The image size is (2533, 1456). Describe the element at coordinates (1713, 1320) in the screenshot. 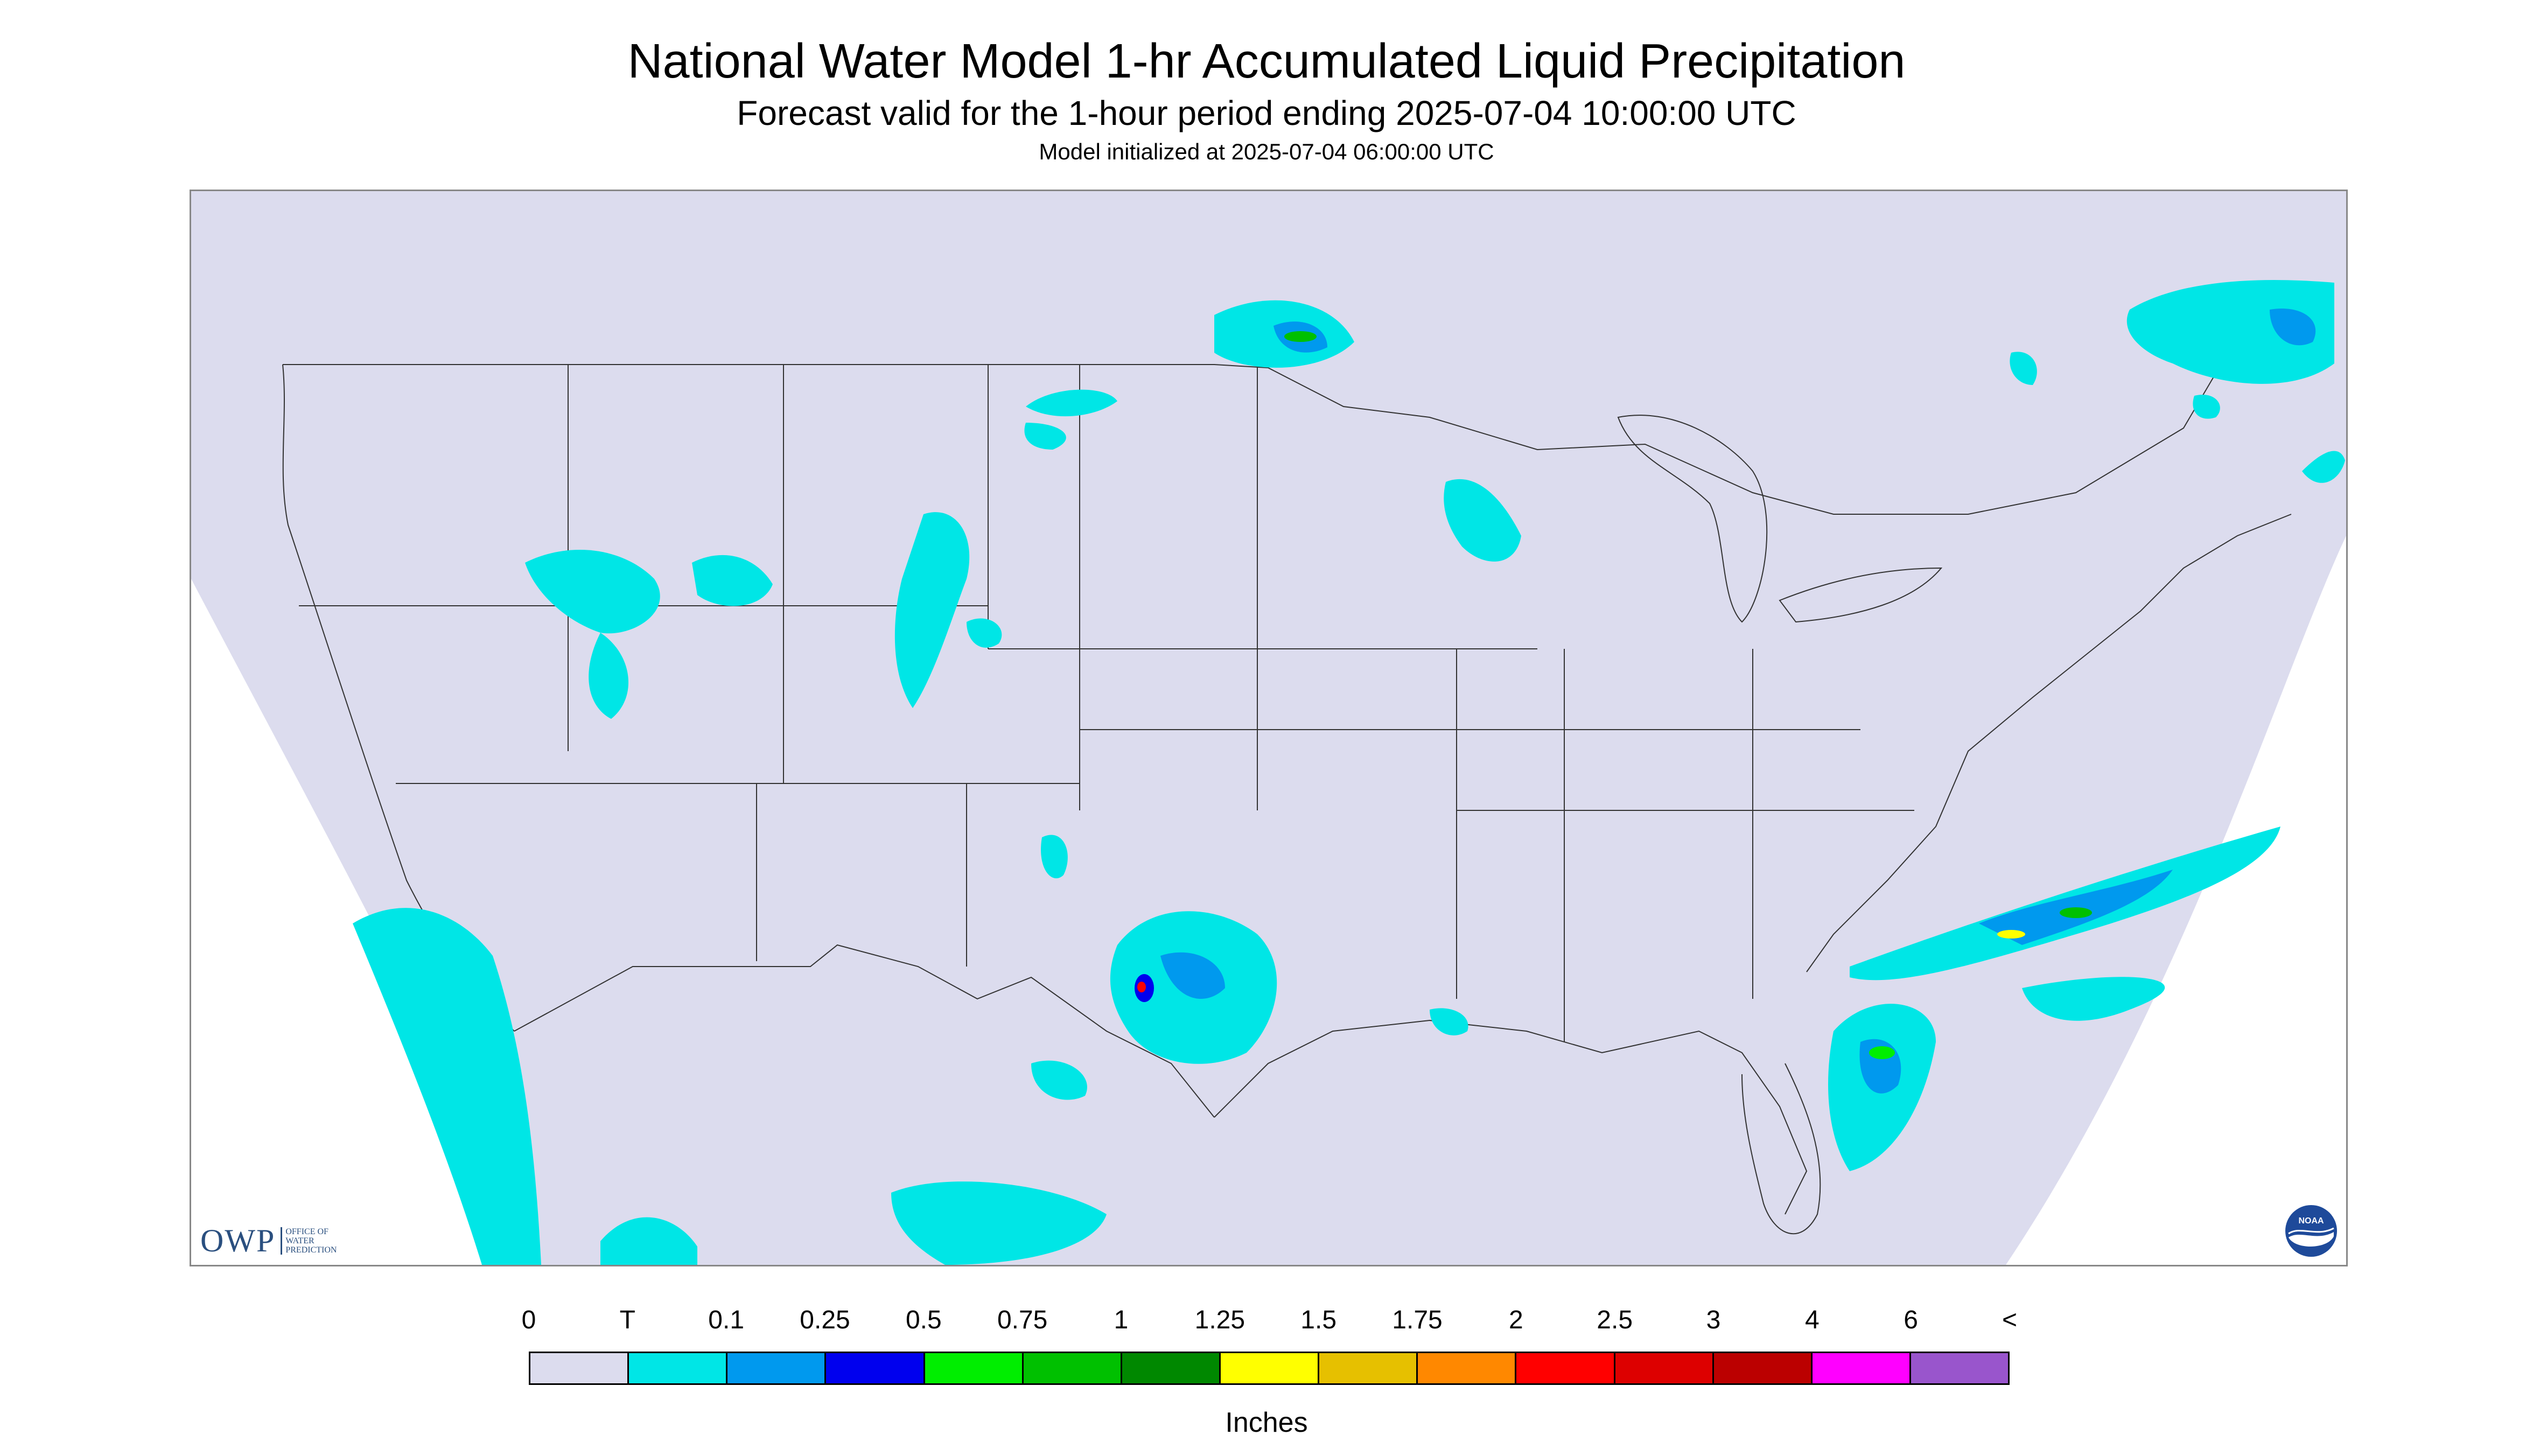

I see `legend-tick-label: 3` at that location.